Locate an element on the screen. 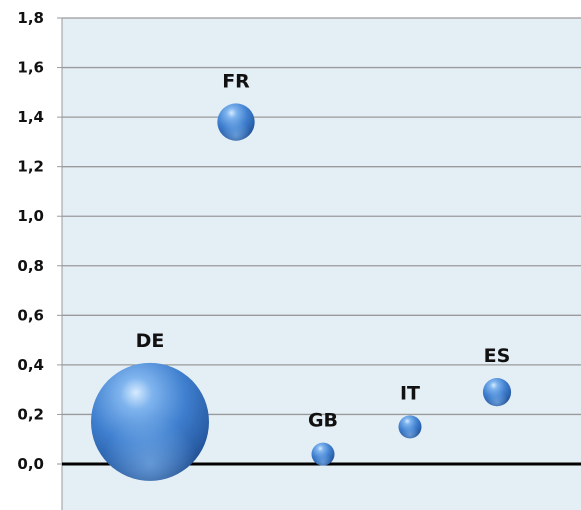  bubble-it is located at coordinates (410, 427).